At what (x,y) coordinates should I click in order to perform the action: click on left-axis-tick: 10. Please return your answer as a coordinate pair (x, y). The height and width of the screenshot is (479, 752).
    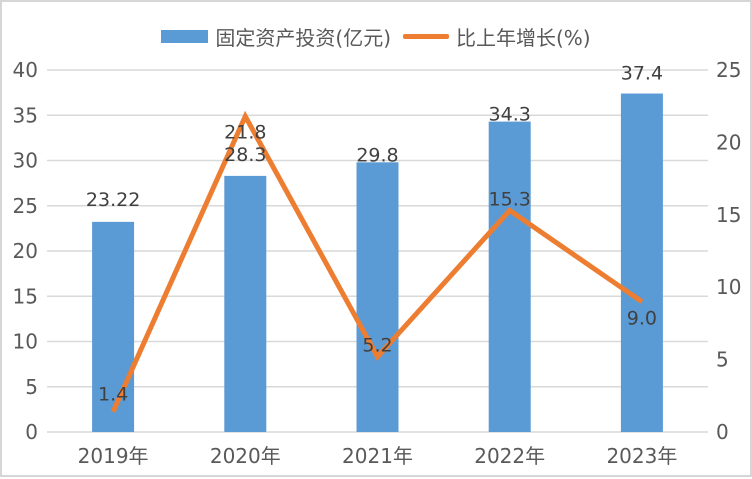
    Looking at the image, I should click on (25, 342).